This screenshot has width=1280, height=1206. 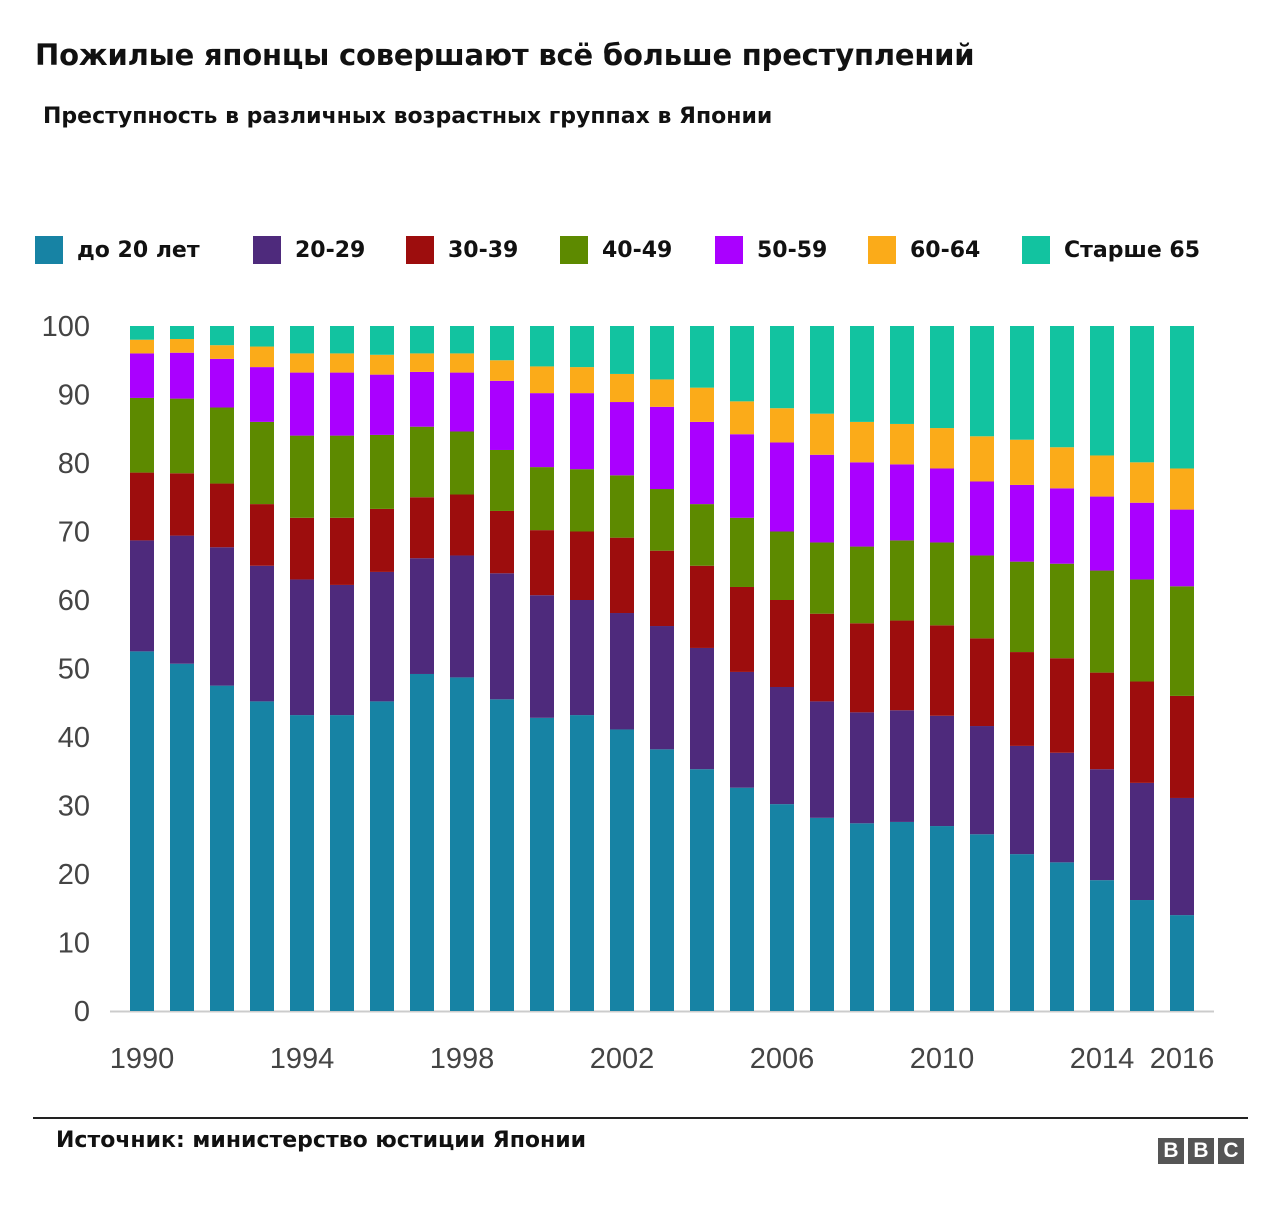 I want to click on legend-label-1: 20-29, so click(x=330, y=250).